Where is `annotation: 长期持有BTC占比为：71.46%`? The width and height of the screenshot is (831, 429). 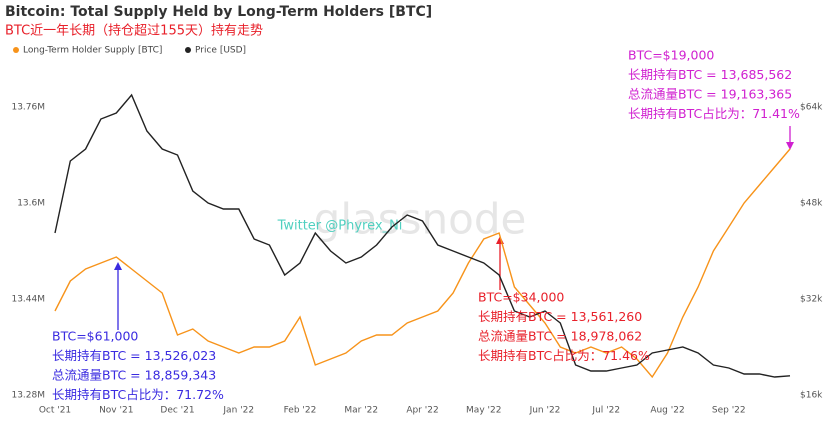 annotation: 长期持有BTC占比为：71.46% is located at coordinates (564, 355).